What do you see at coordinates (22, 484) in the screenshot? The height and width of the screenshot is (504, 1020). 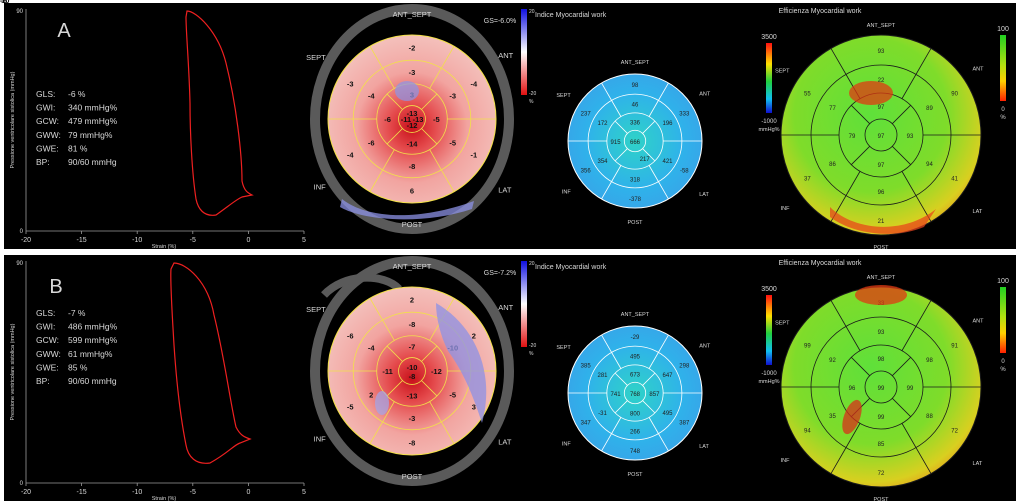 I see `y-tick-zero: 0` at bounding box center [22, 484].